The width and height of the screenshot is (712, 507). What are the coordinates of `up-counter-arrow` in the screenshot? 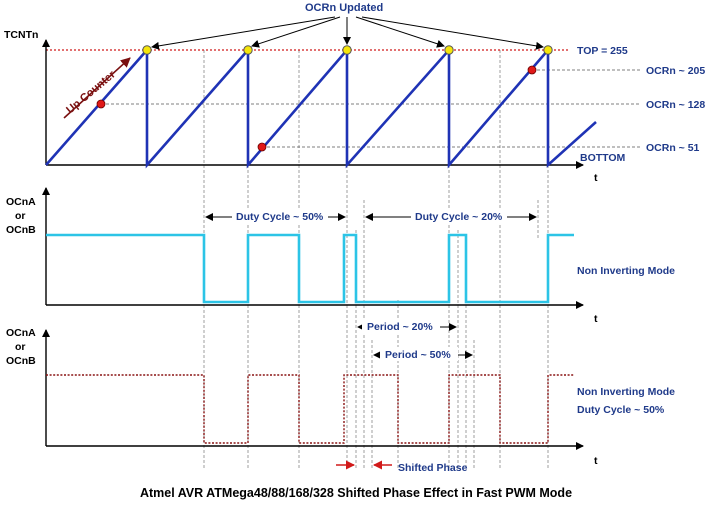 It's located at (97, 88).